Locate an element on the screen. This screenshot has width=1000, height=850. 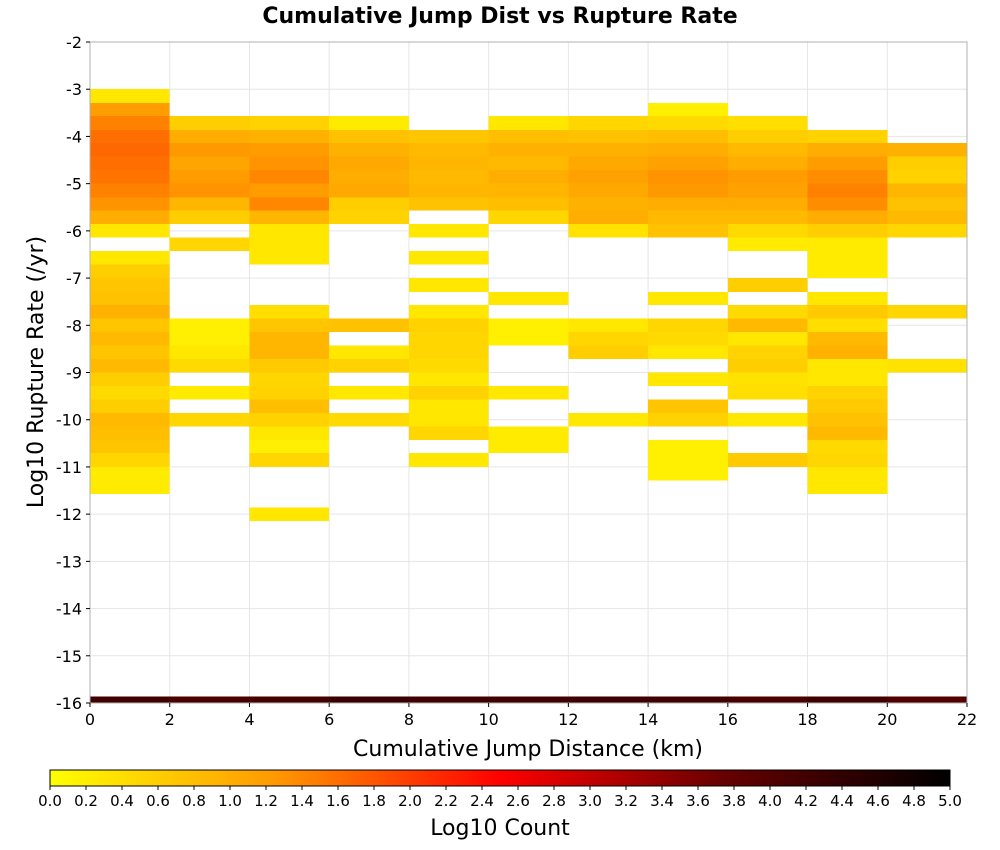
colorbar-tick-label: 5.0 is located at coordinates (950, 801).